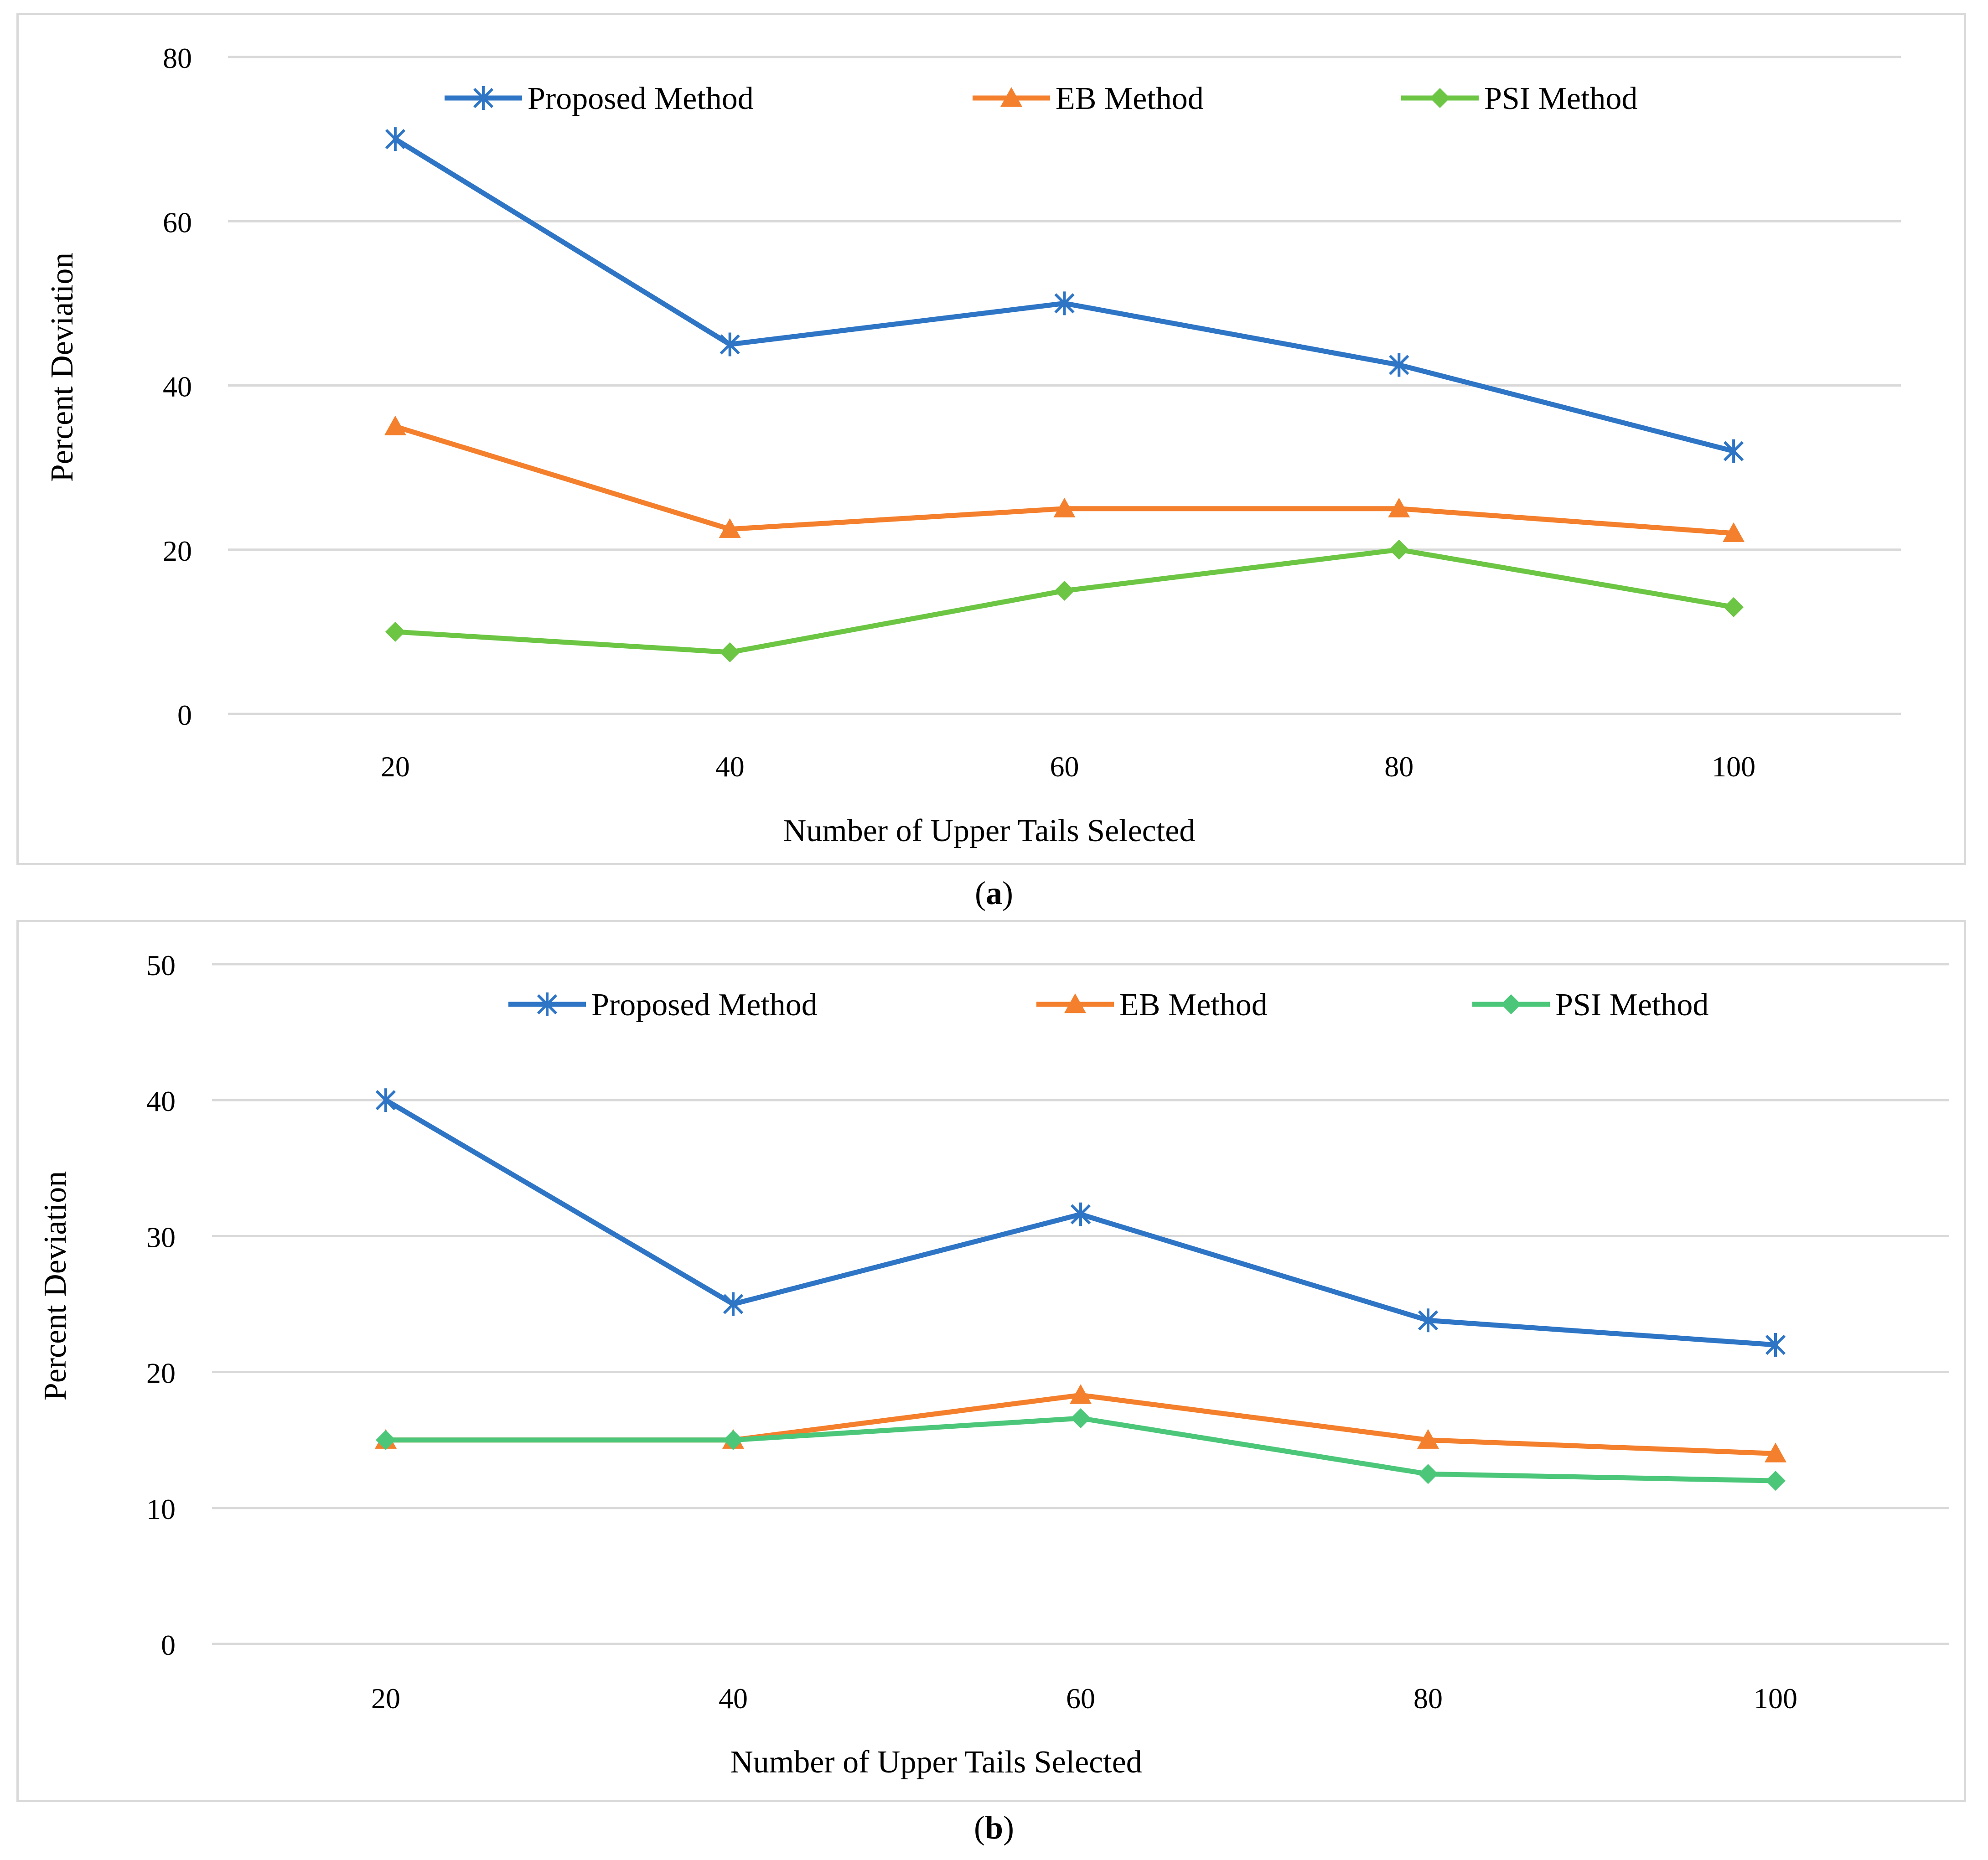 The height and width of the screenshot is (1860, 1988). Describe the element at coordinates (994, 893) in the screenshot. I see `caption-a: (a)` at that location.